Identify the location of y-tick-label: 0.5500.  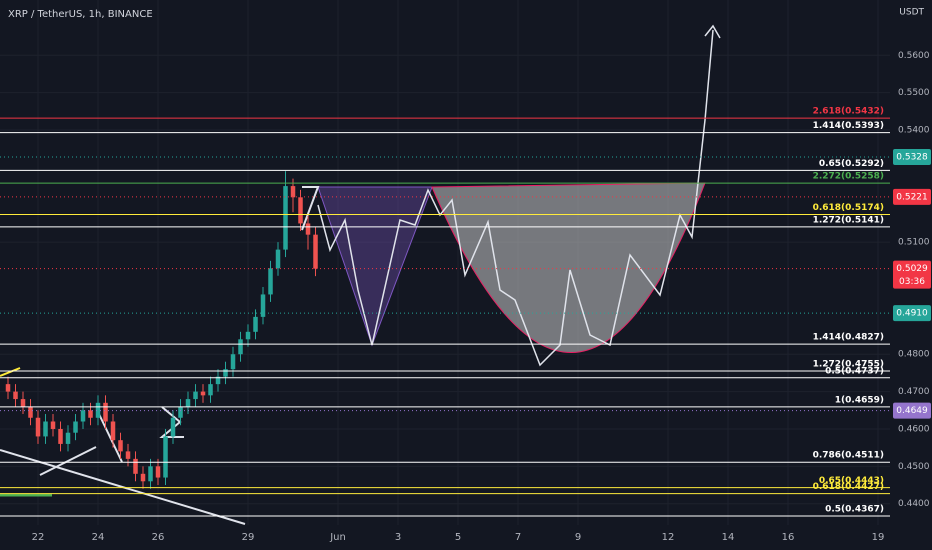
(914, 93).